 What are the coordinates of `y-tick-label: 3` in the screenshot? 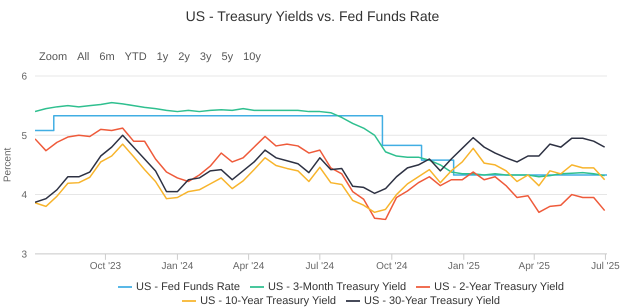 It's located at (24, 254).